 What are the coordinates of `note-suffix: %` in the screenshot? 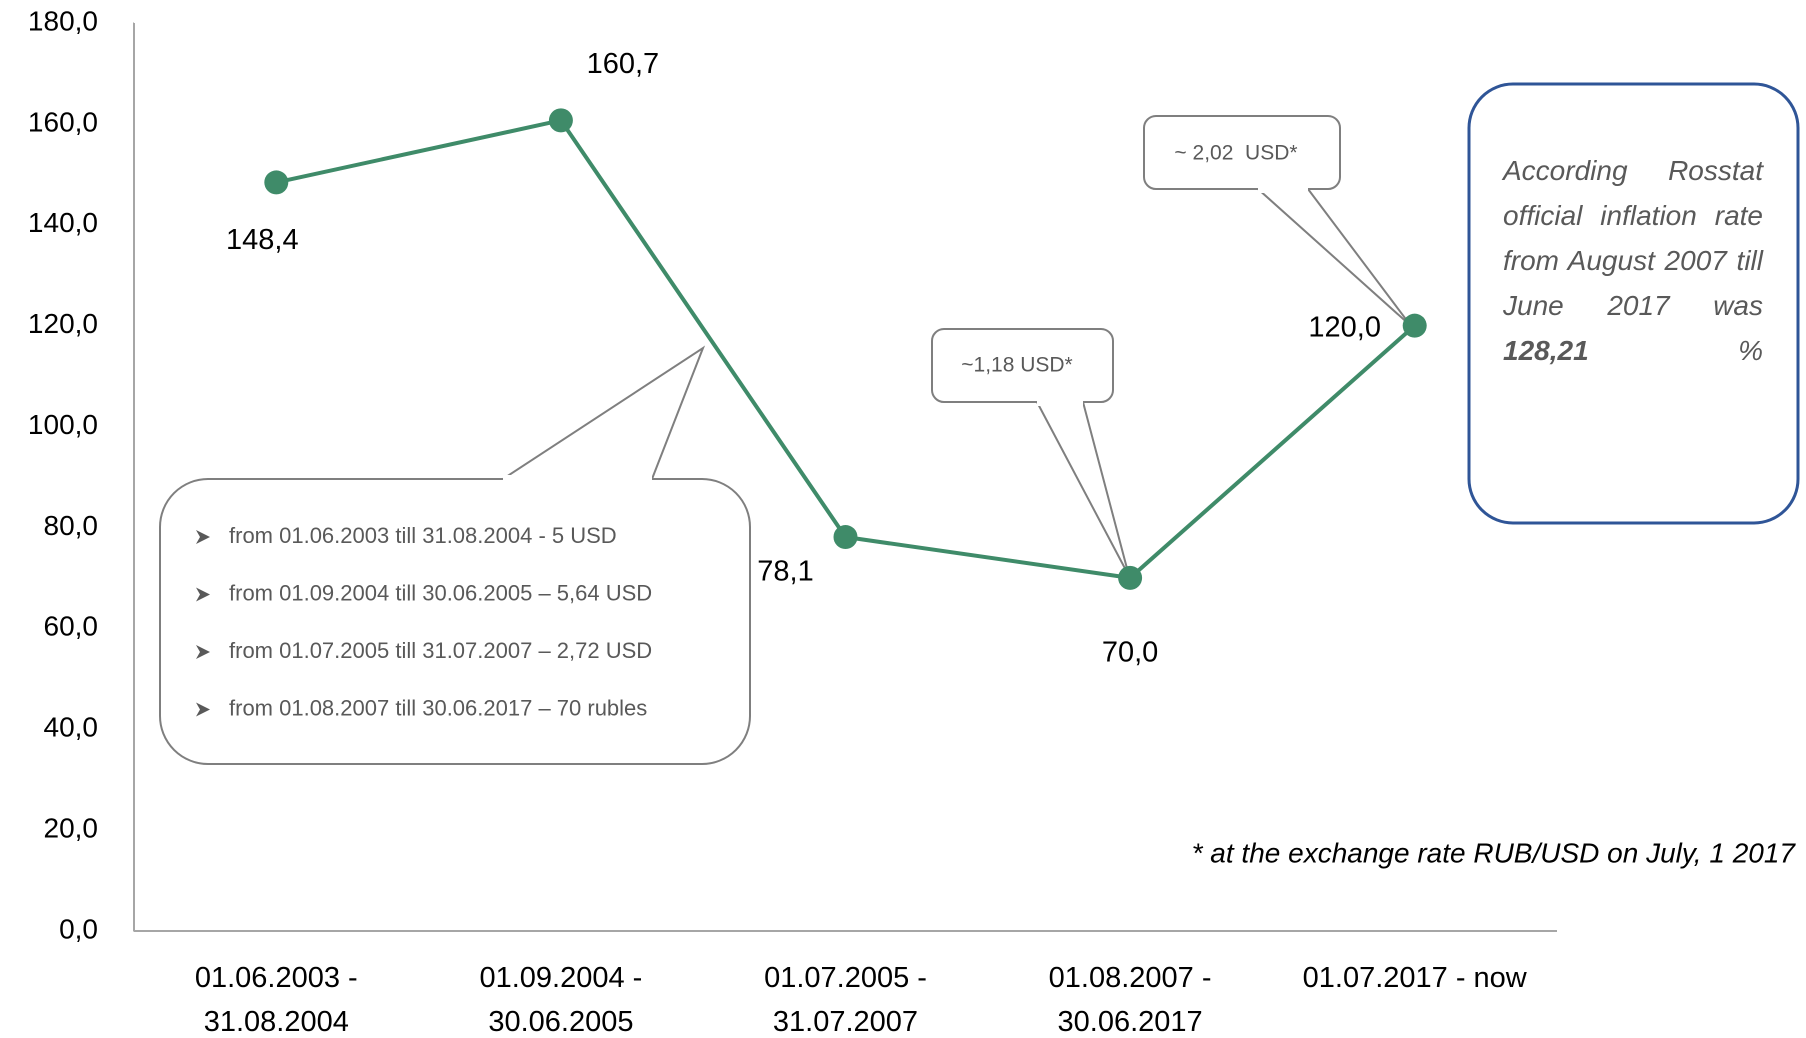 It's located at (1750, 350).